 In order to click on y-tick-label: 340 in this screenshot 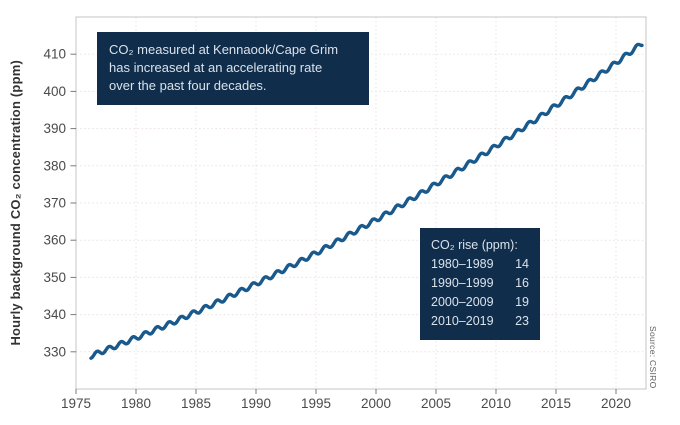, I will do `click(54, 314)`.